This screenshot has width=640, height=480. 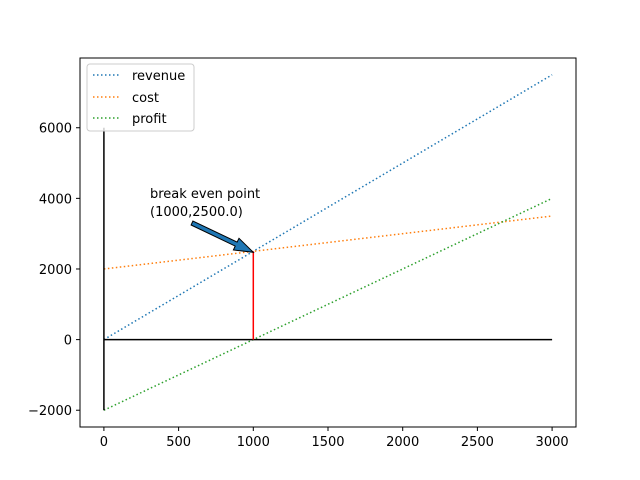 I want to click on x-tick-label: 2000, so click(x=402, y=442).